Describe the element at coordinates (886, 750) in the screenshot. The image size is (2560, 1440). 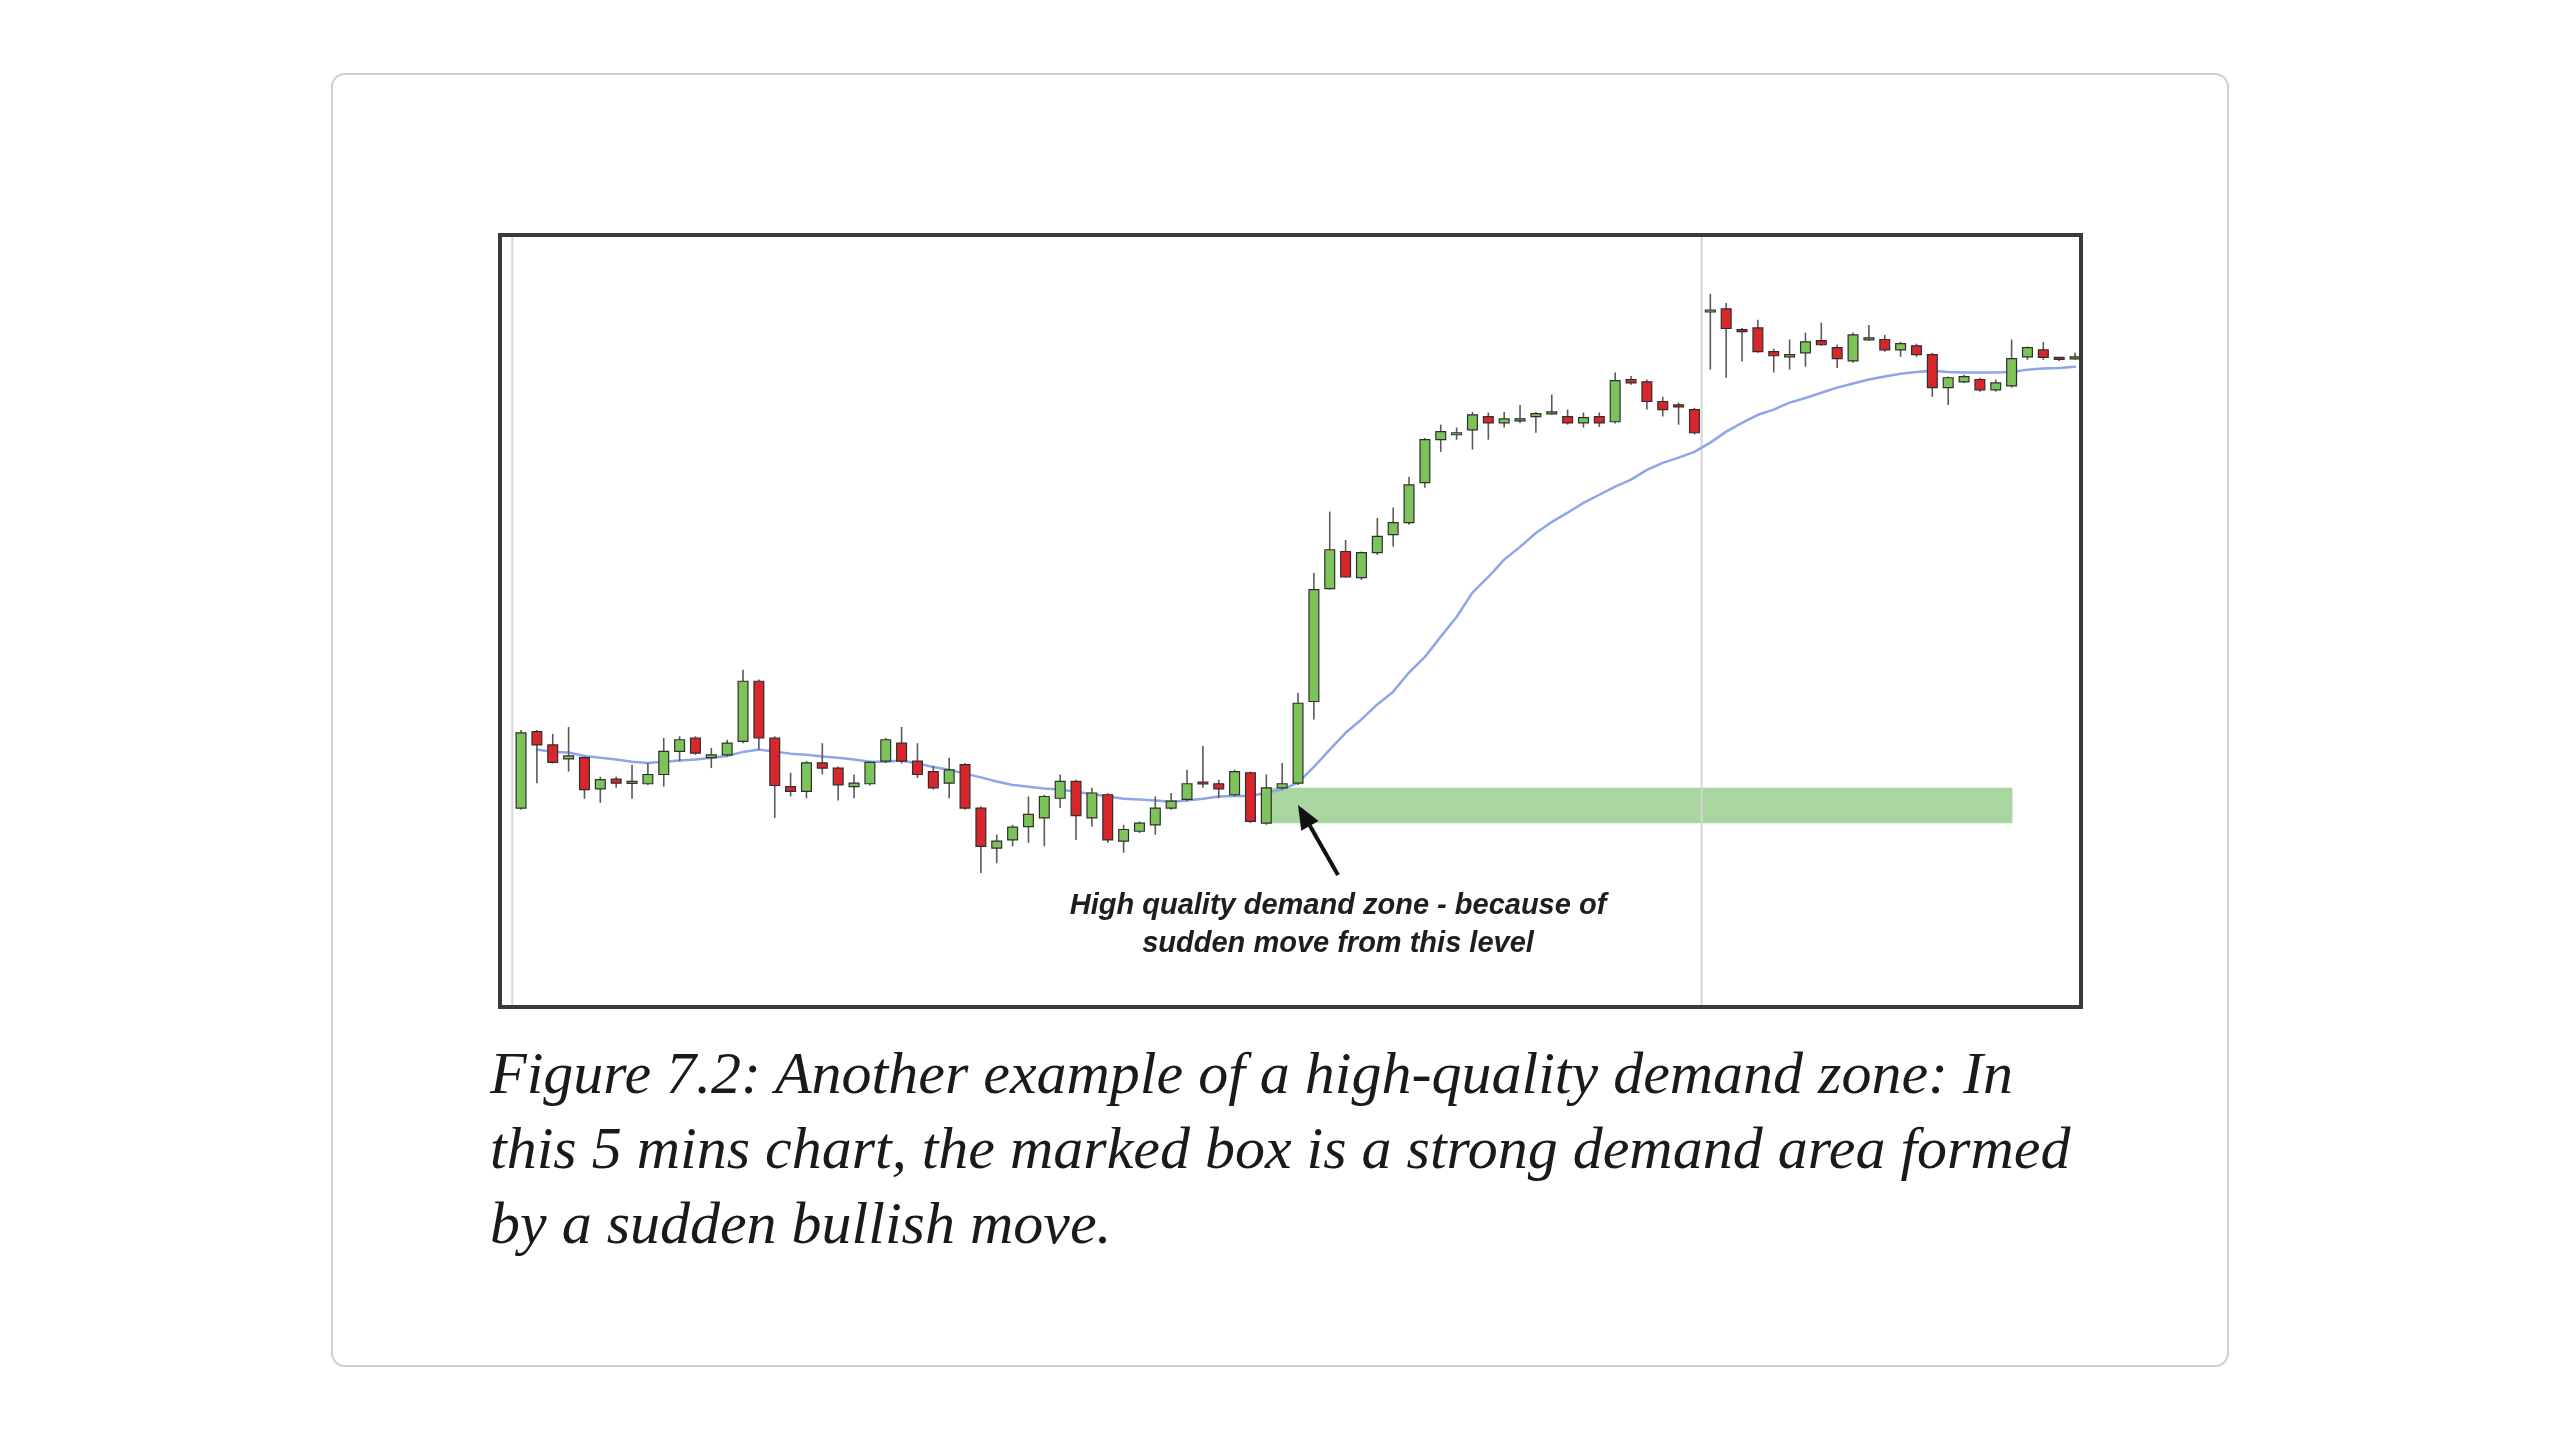
I see `candlestick` at that location.